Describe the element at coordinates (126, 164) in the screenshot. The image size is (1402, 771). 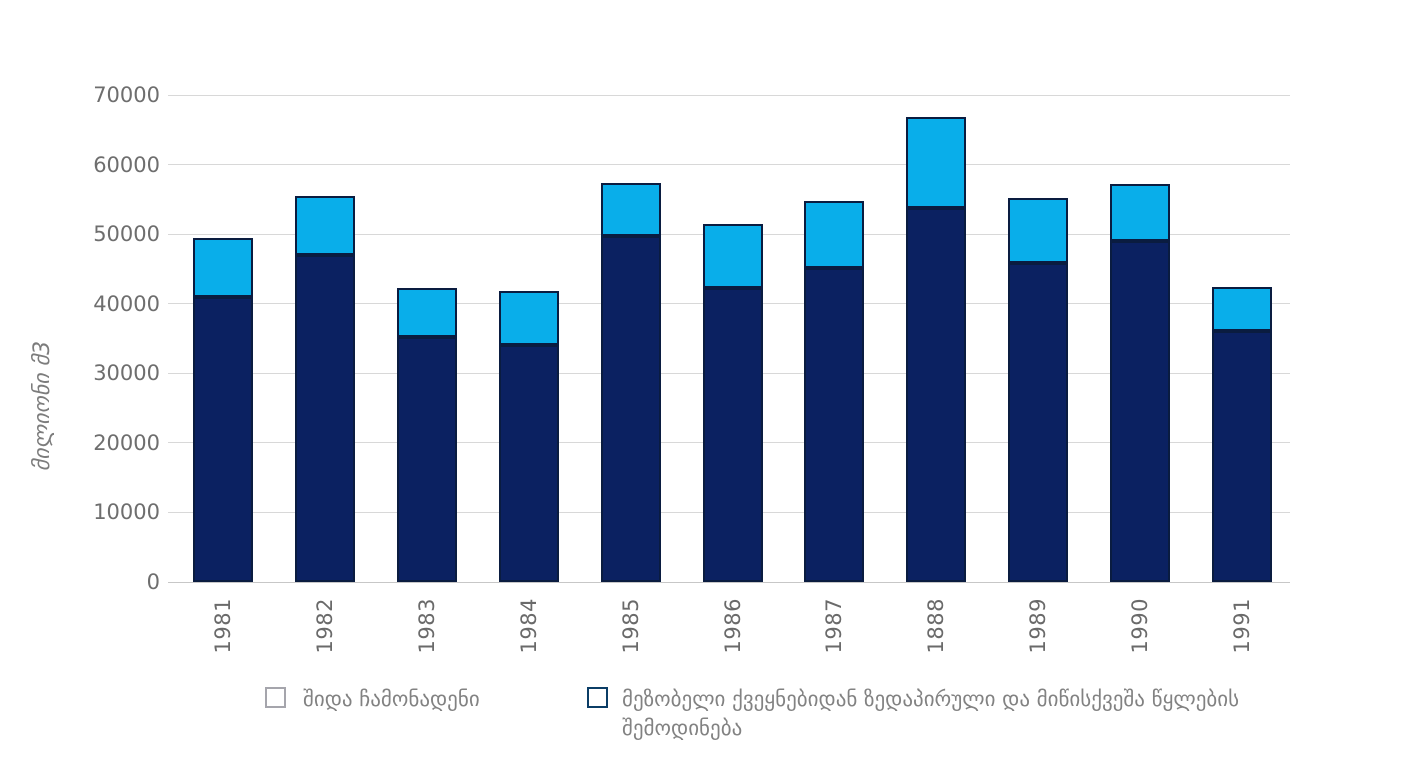
I see `y-tick-label: 60000` at that location.